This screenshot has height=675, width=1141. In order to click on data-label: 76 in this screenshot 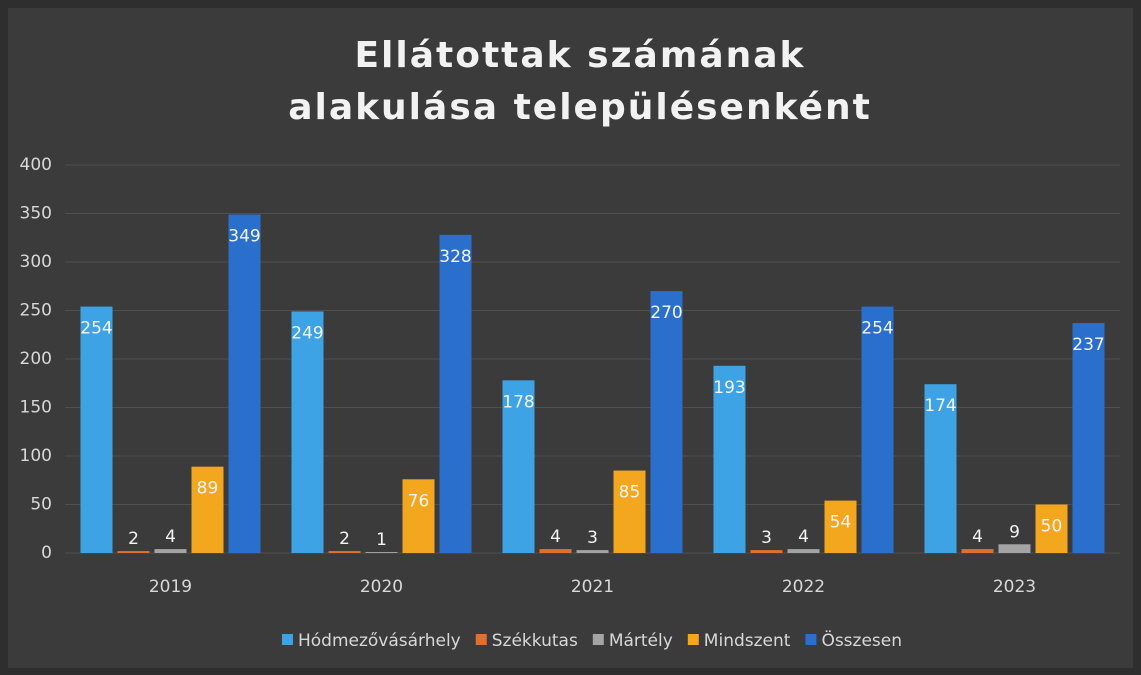, I will do `click(419, 501)`.